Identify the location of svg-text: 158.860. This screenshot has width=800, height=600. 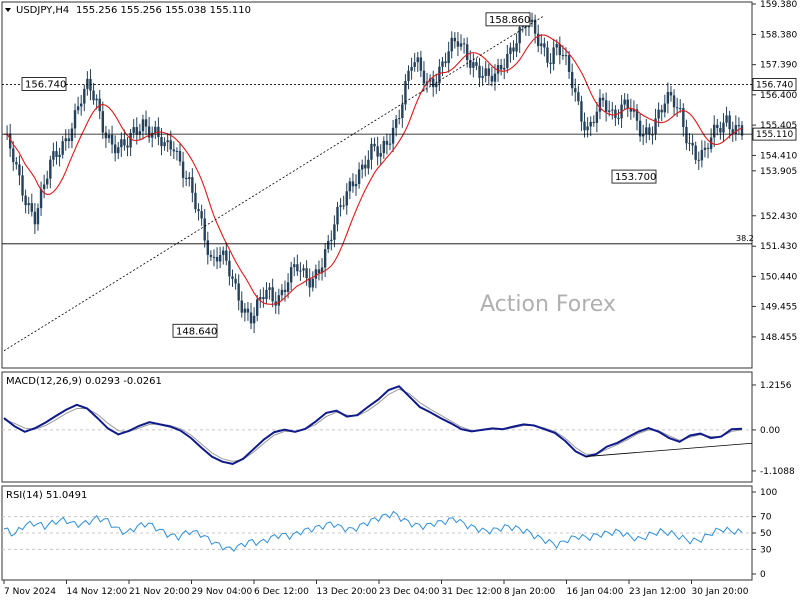
(509, 20).